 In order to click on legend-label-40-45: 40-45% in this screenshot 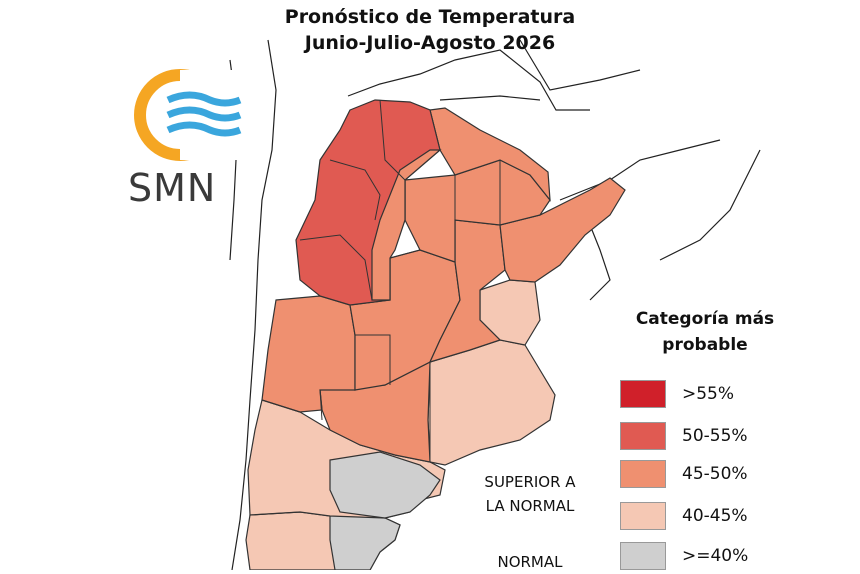, I will do `click(715, 516)`.